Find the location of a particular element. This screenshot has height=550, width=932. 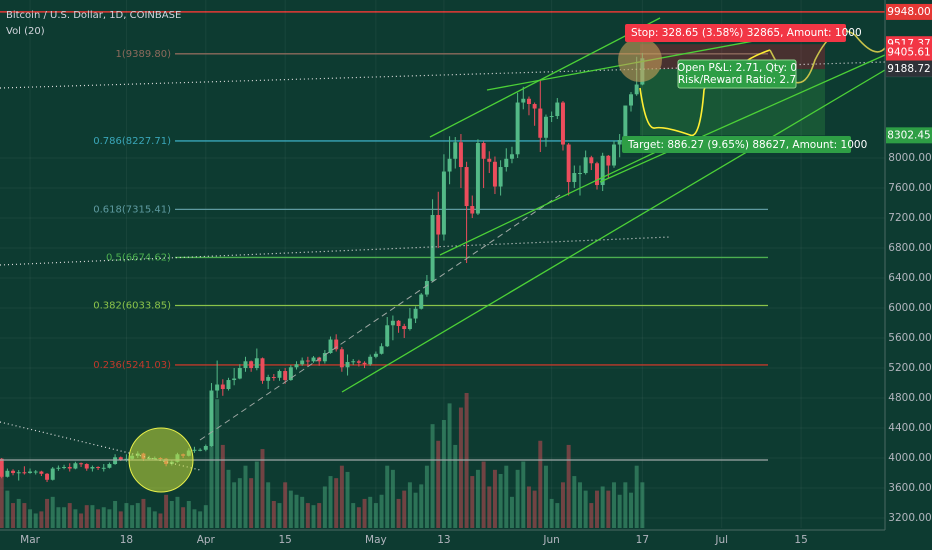

dotted-trendline is located at coordinates (335, 251).